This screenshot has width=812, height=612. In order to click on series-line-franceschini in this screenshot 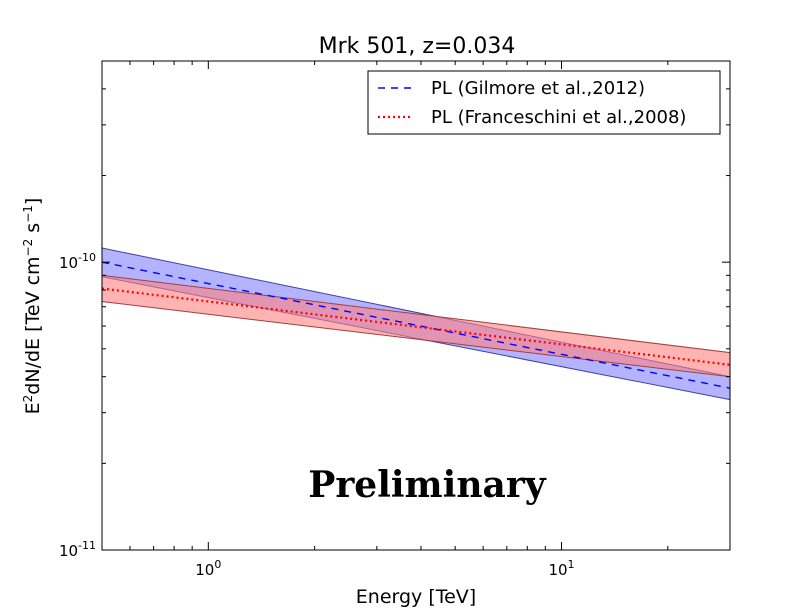, I will do `click(416, 326)`.